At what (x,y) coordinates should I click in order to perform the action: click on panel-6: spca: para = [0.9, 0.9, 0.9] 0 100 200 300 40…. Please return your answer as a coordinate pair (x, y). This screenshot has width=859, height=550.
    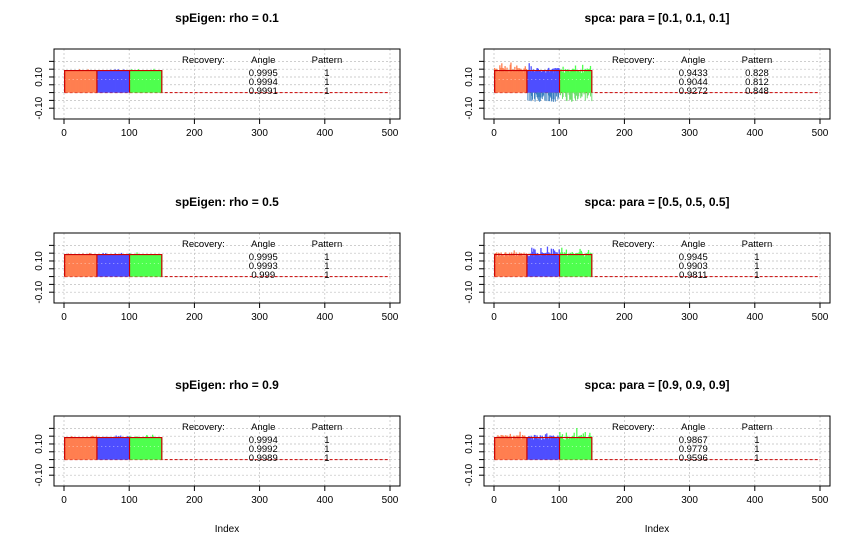
    Looking at the image, I should click on (647, 456).